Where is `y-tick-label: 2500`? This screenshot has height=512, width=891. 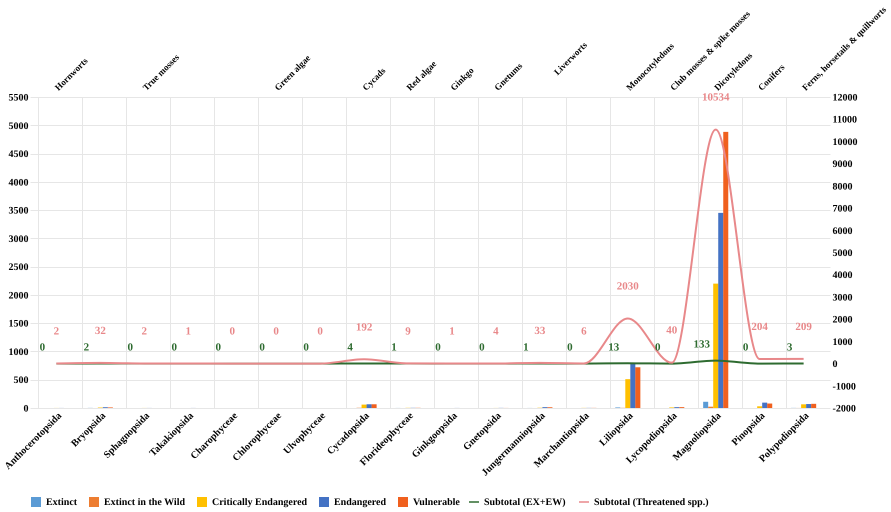
y-tick-label: 2500 is located at coordinates (18, 268).